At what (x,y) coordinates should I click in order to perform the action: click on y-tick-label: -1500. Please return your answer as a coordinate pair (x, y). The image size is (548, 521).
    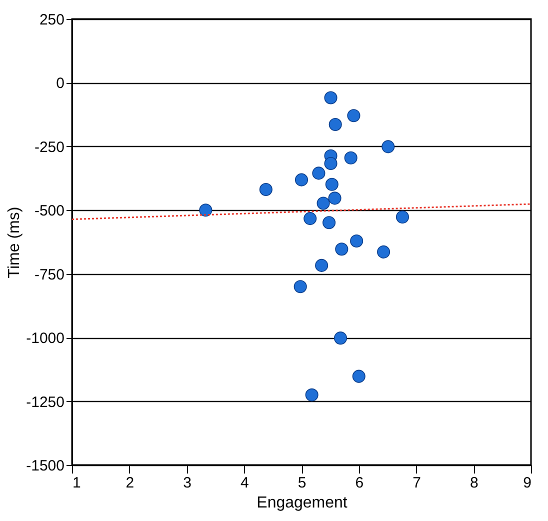
    Looking at the image, I should click on (45, 466).